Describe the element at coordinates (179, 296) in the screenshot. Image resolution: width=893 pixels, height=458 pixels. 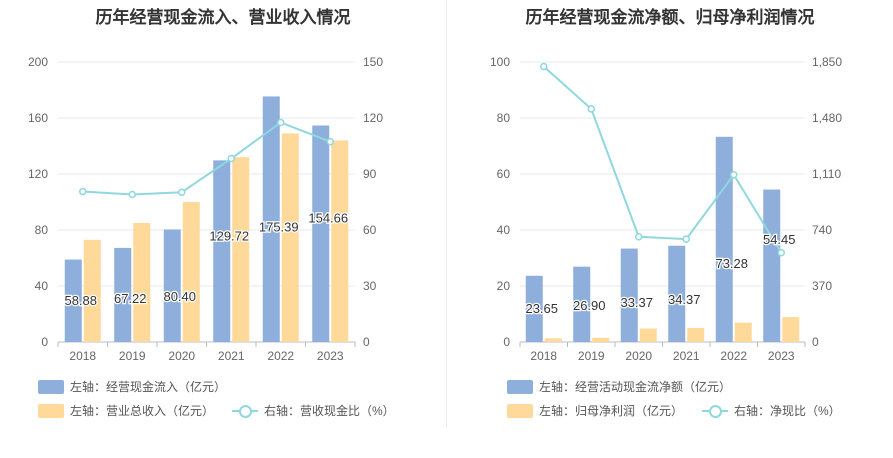
I see `bar-value-label: 80.40` at that location.